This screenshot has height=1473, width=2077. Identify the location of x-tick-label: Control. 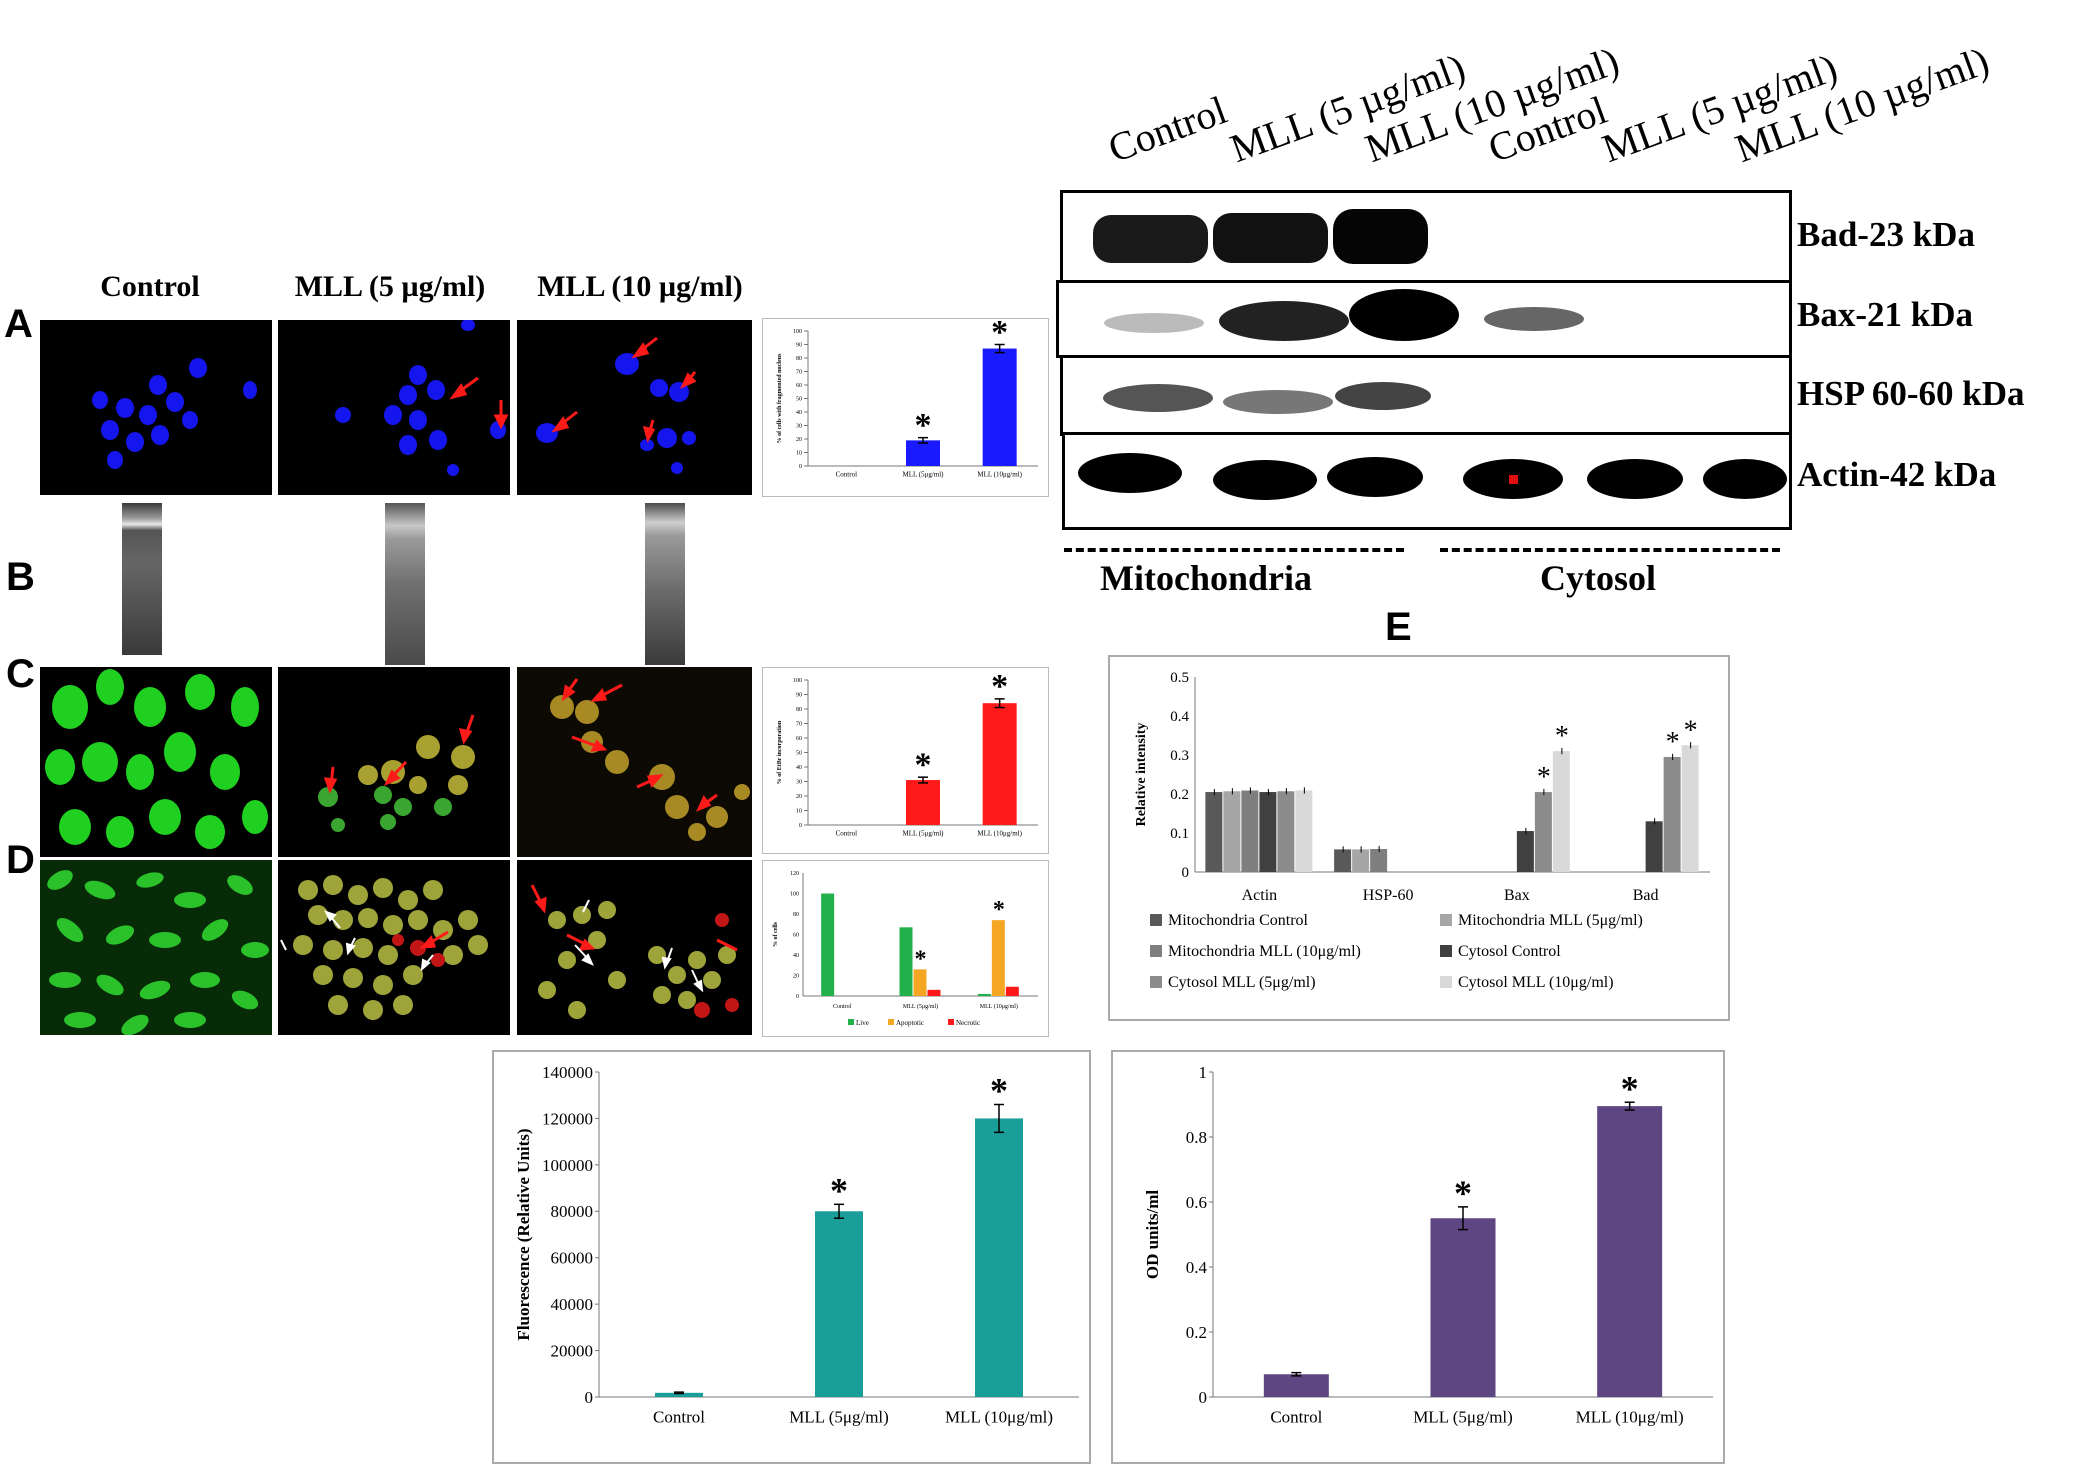
(846, 475).